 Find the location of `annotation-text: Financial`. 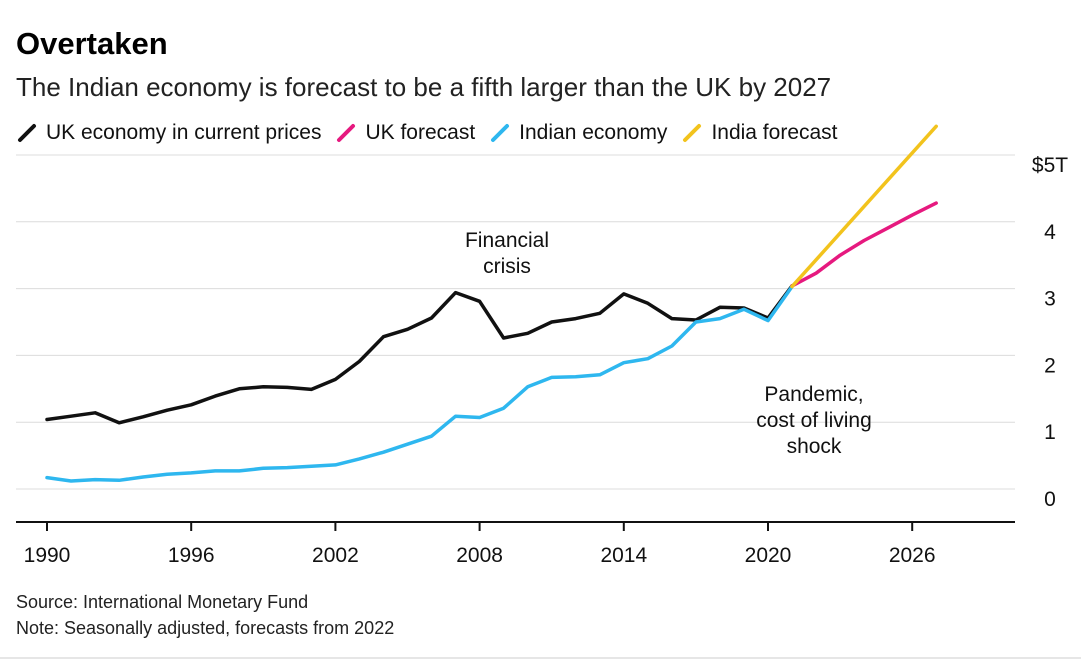

annotation-text: Financial is located at coordinates (507, 240).